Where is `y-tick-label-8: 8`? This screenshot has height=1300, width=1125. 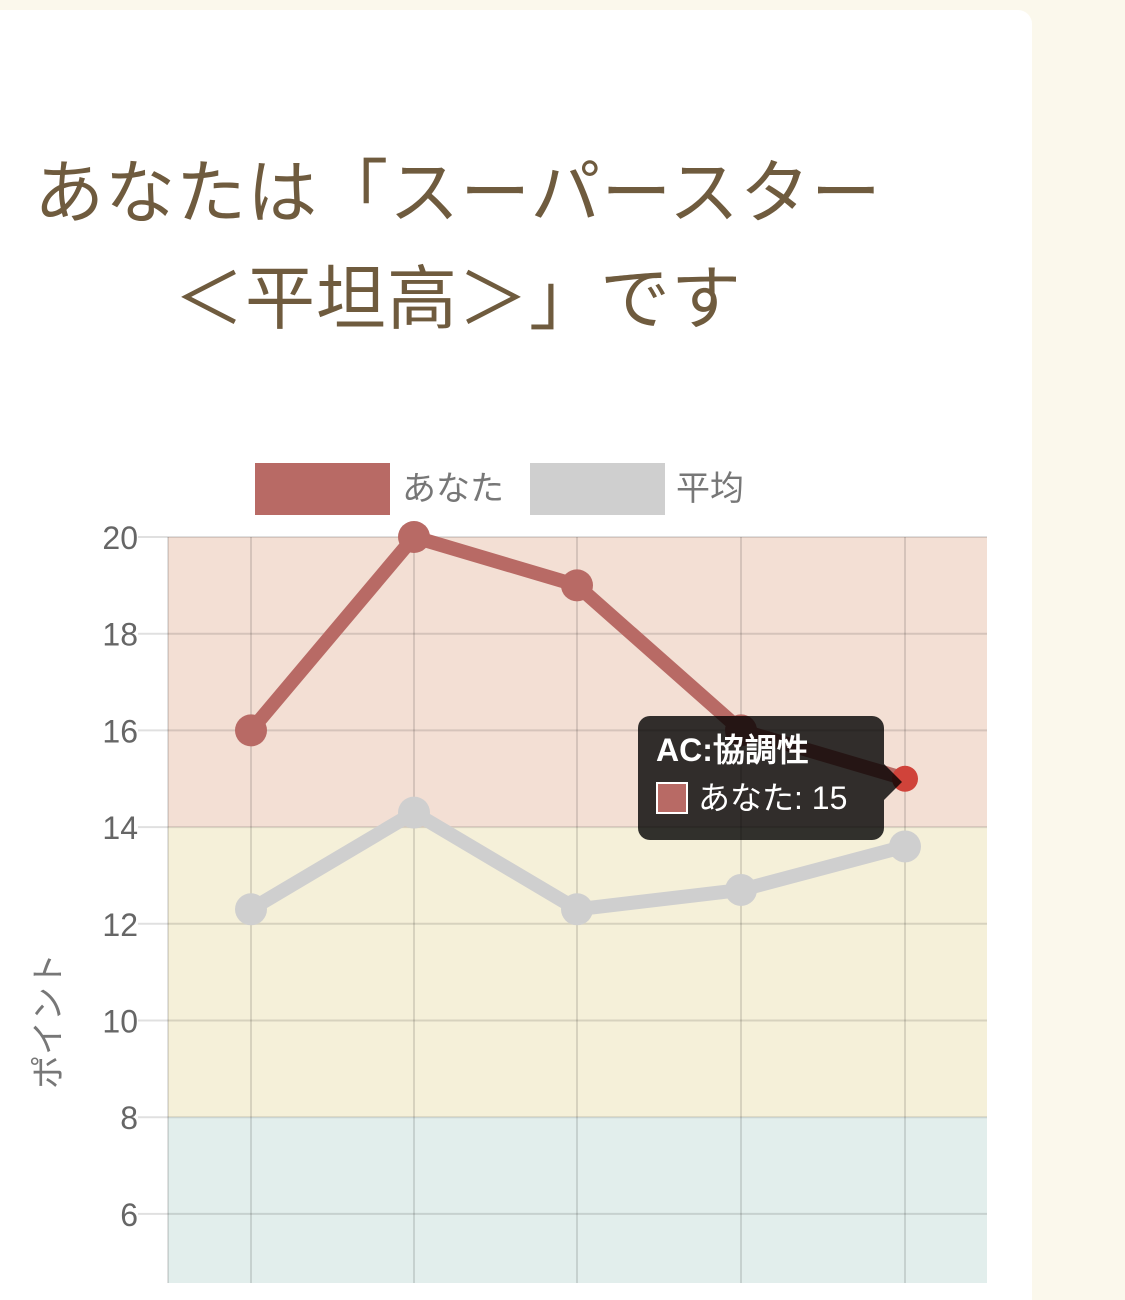 y-tick-label-8: 8 is located at coordinates (129, 1118).